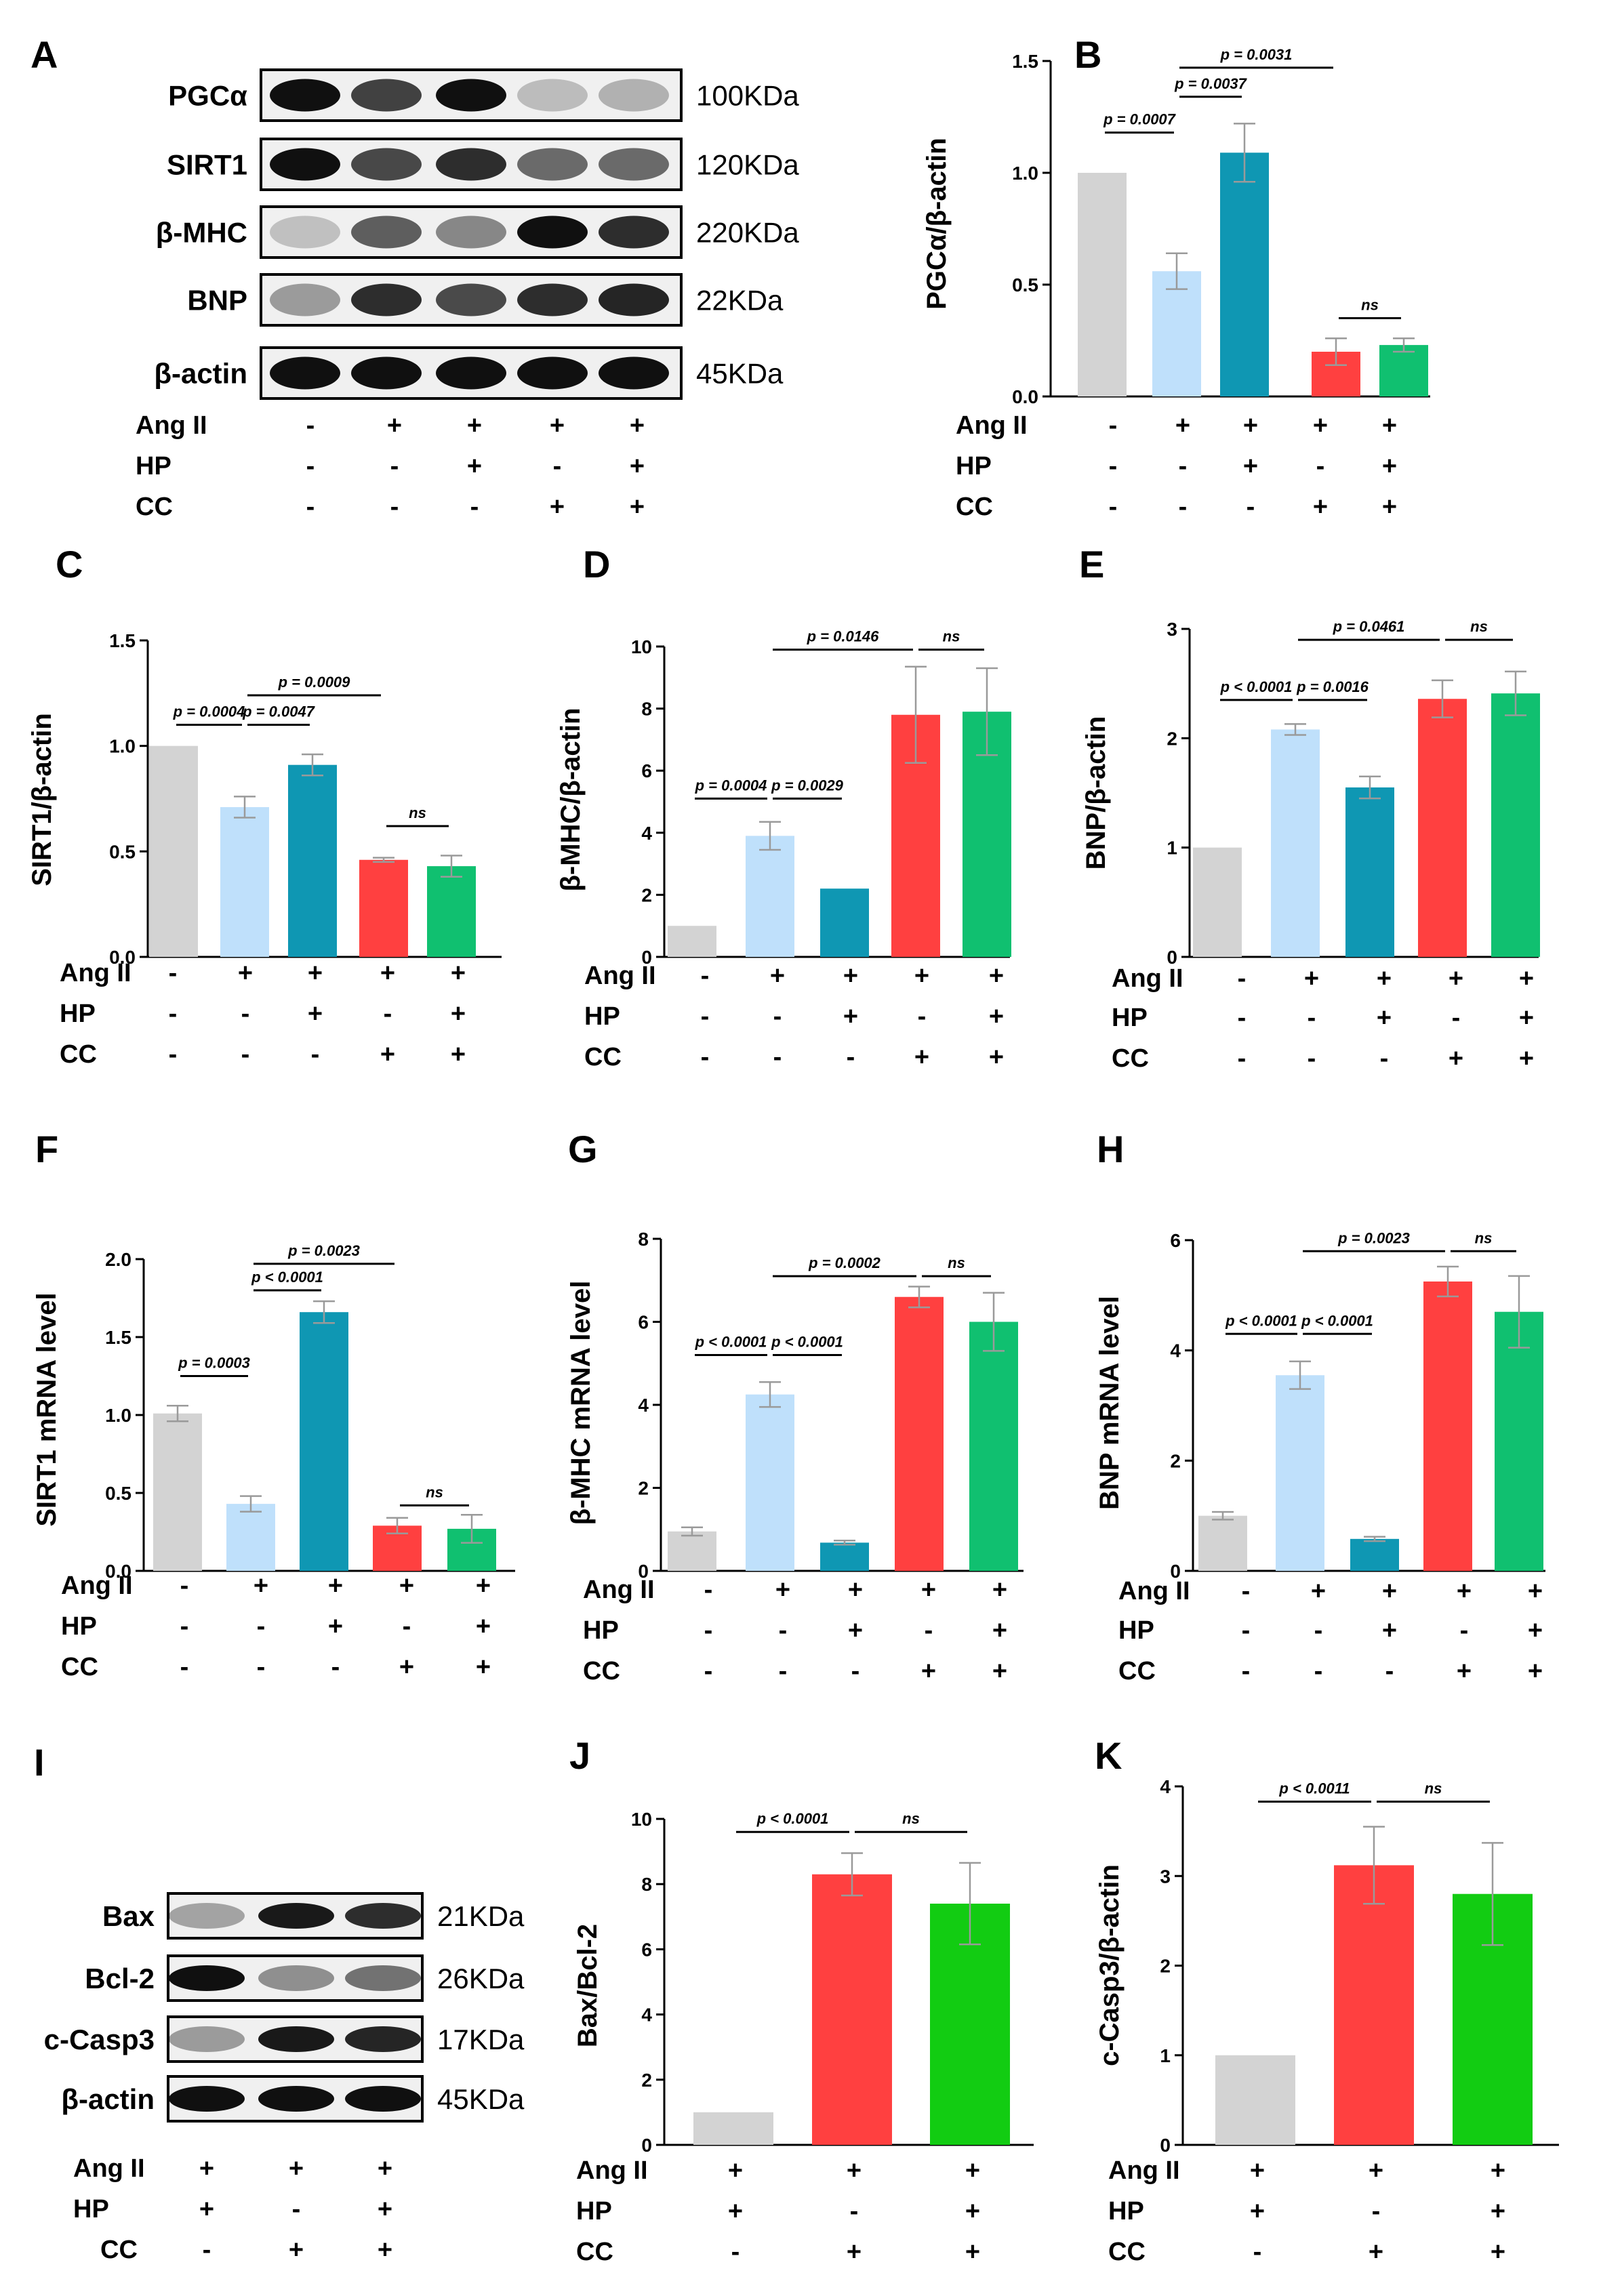 This screenshot has height=2296, width=1620. I want to click on molecular-weight: 21KDa, so click(481, 1916).